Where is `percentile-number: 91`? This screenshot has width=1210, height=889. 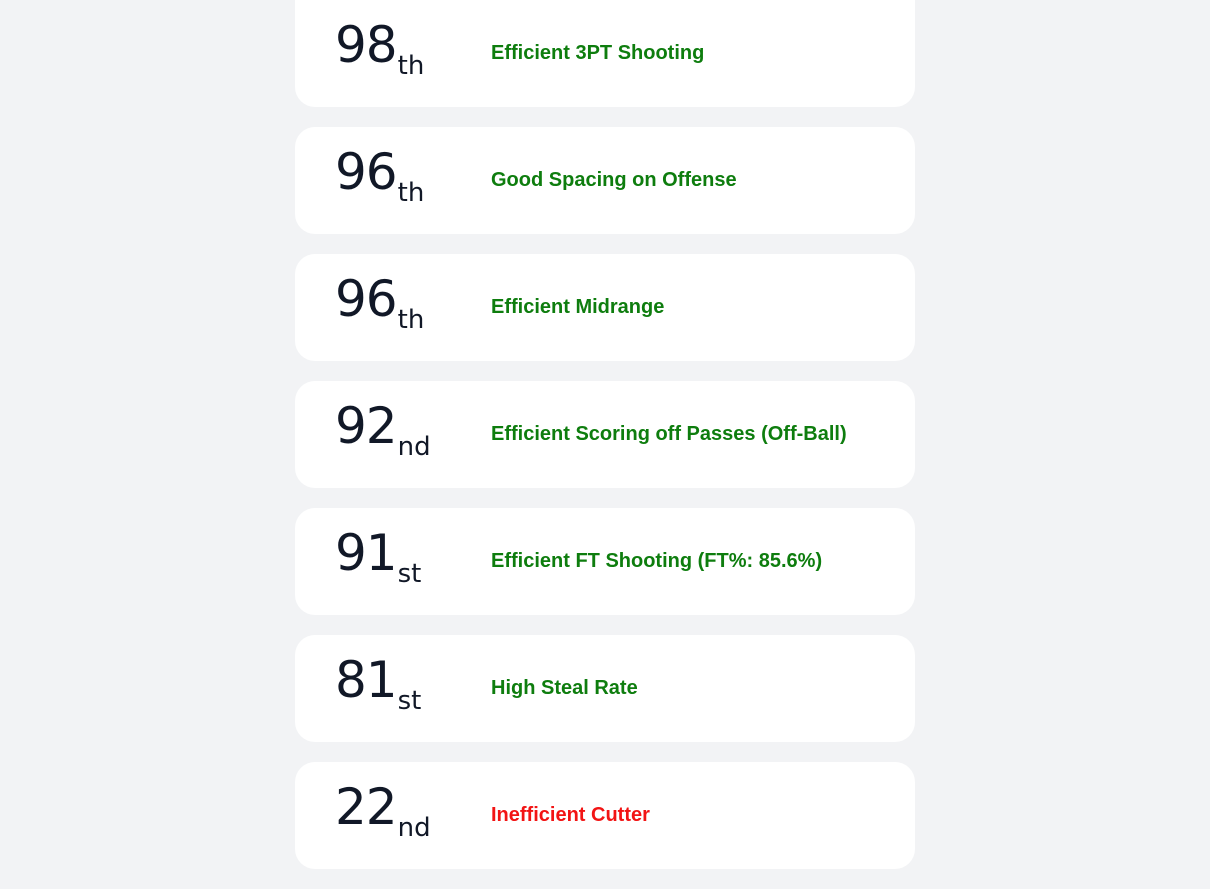
percentile-number: 91 is located at coordinates (366, 553).